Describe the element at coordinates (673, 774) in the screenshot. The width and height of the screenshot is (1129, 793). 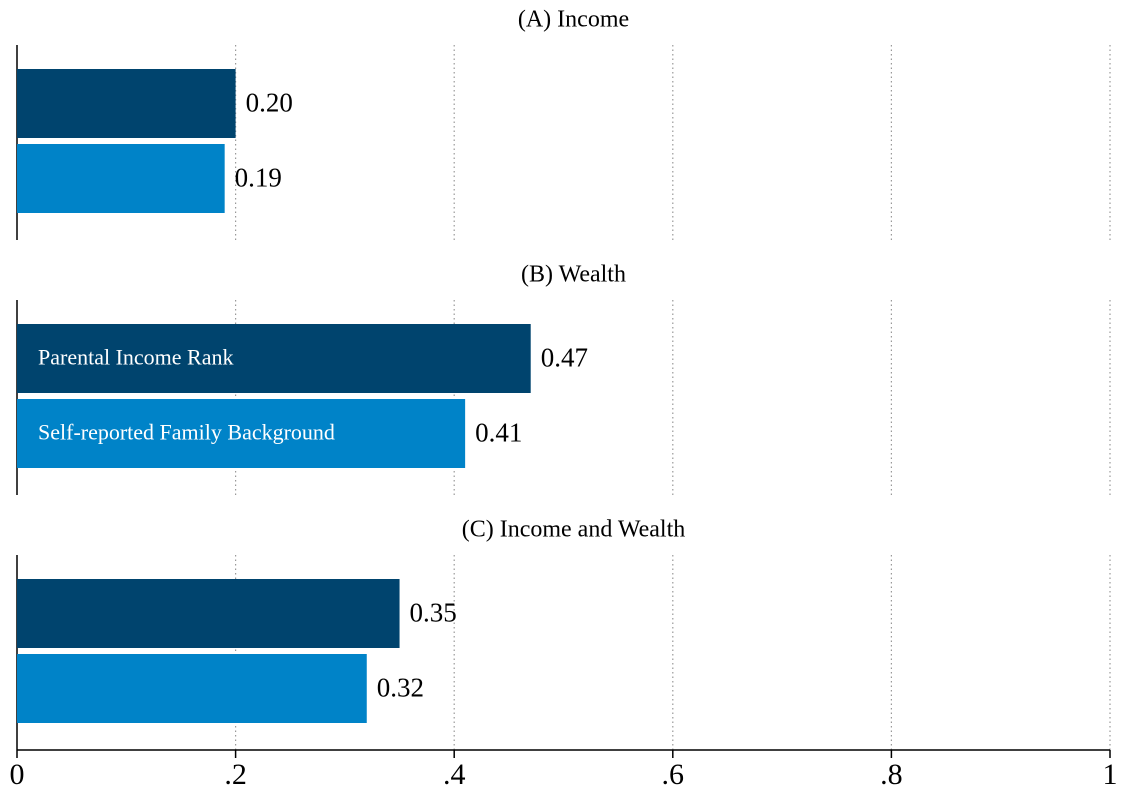
I see `x-tick-label: .6` at that location.